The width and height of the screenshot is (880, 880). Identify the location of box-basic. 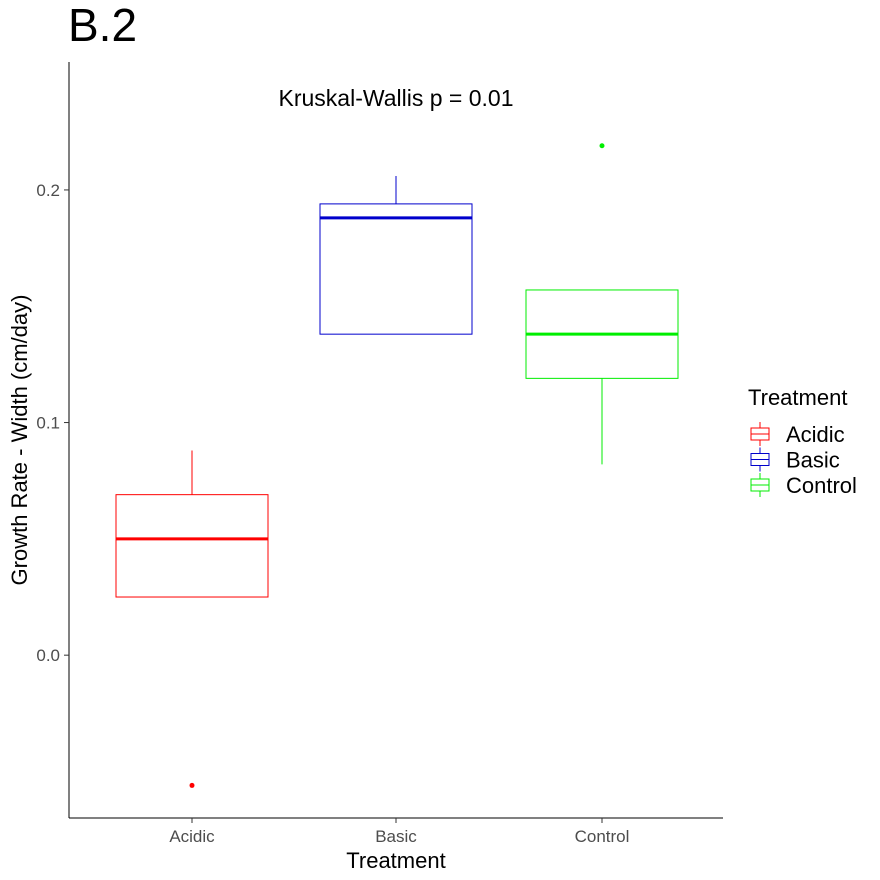
(396, 255).